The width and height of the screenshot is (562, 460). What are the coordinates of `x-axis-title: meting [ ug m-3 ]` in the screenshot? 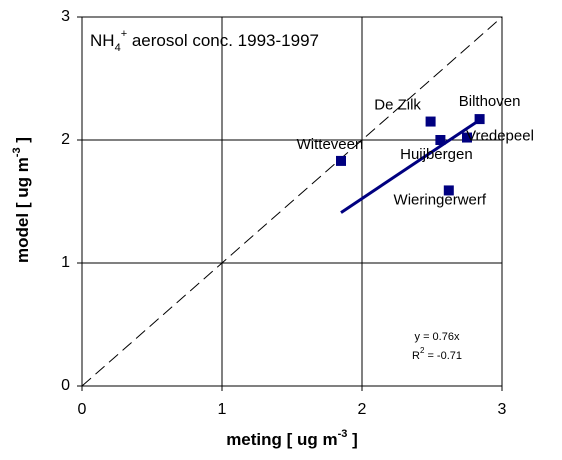 It's located at (292, 439).